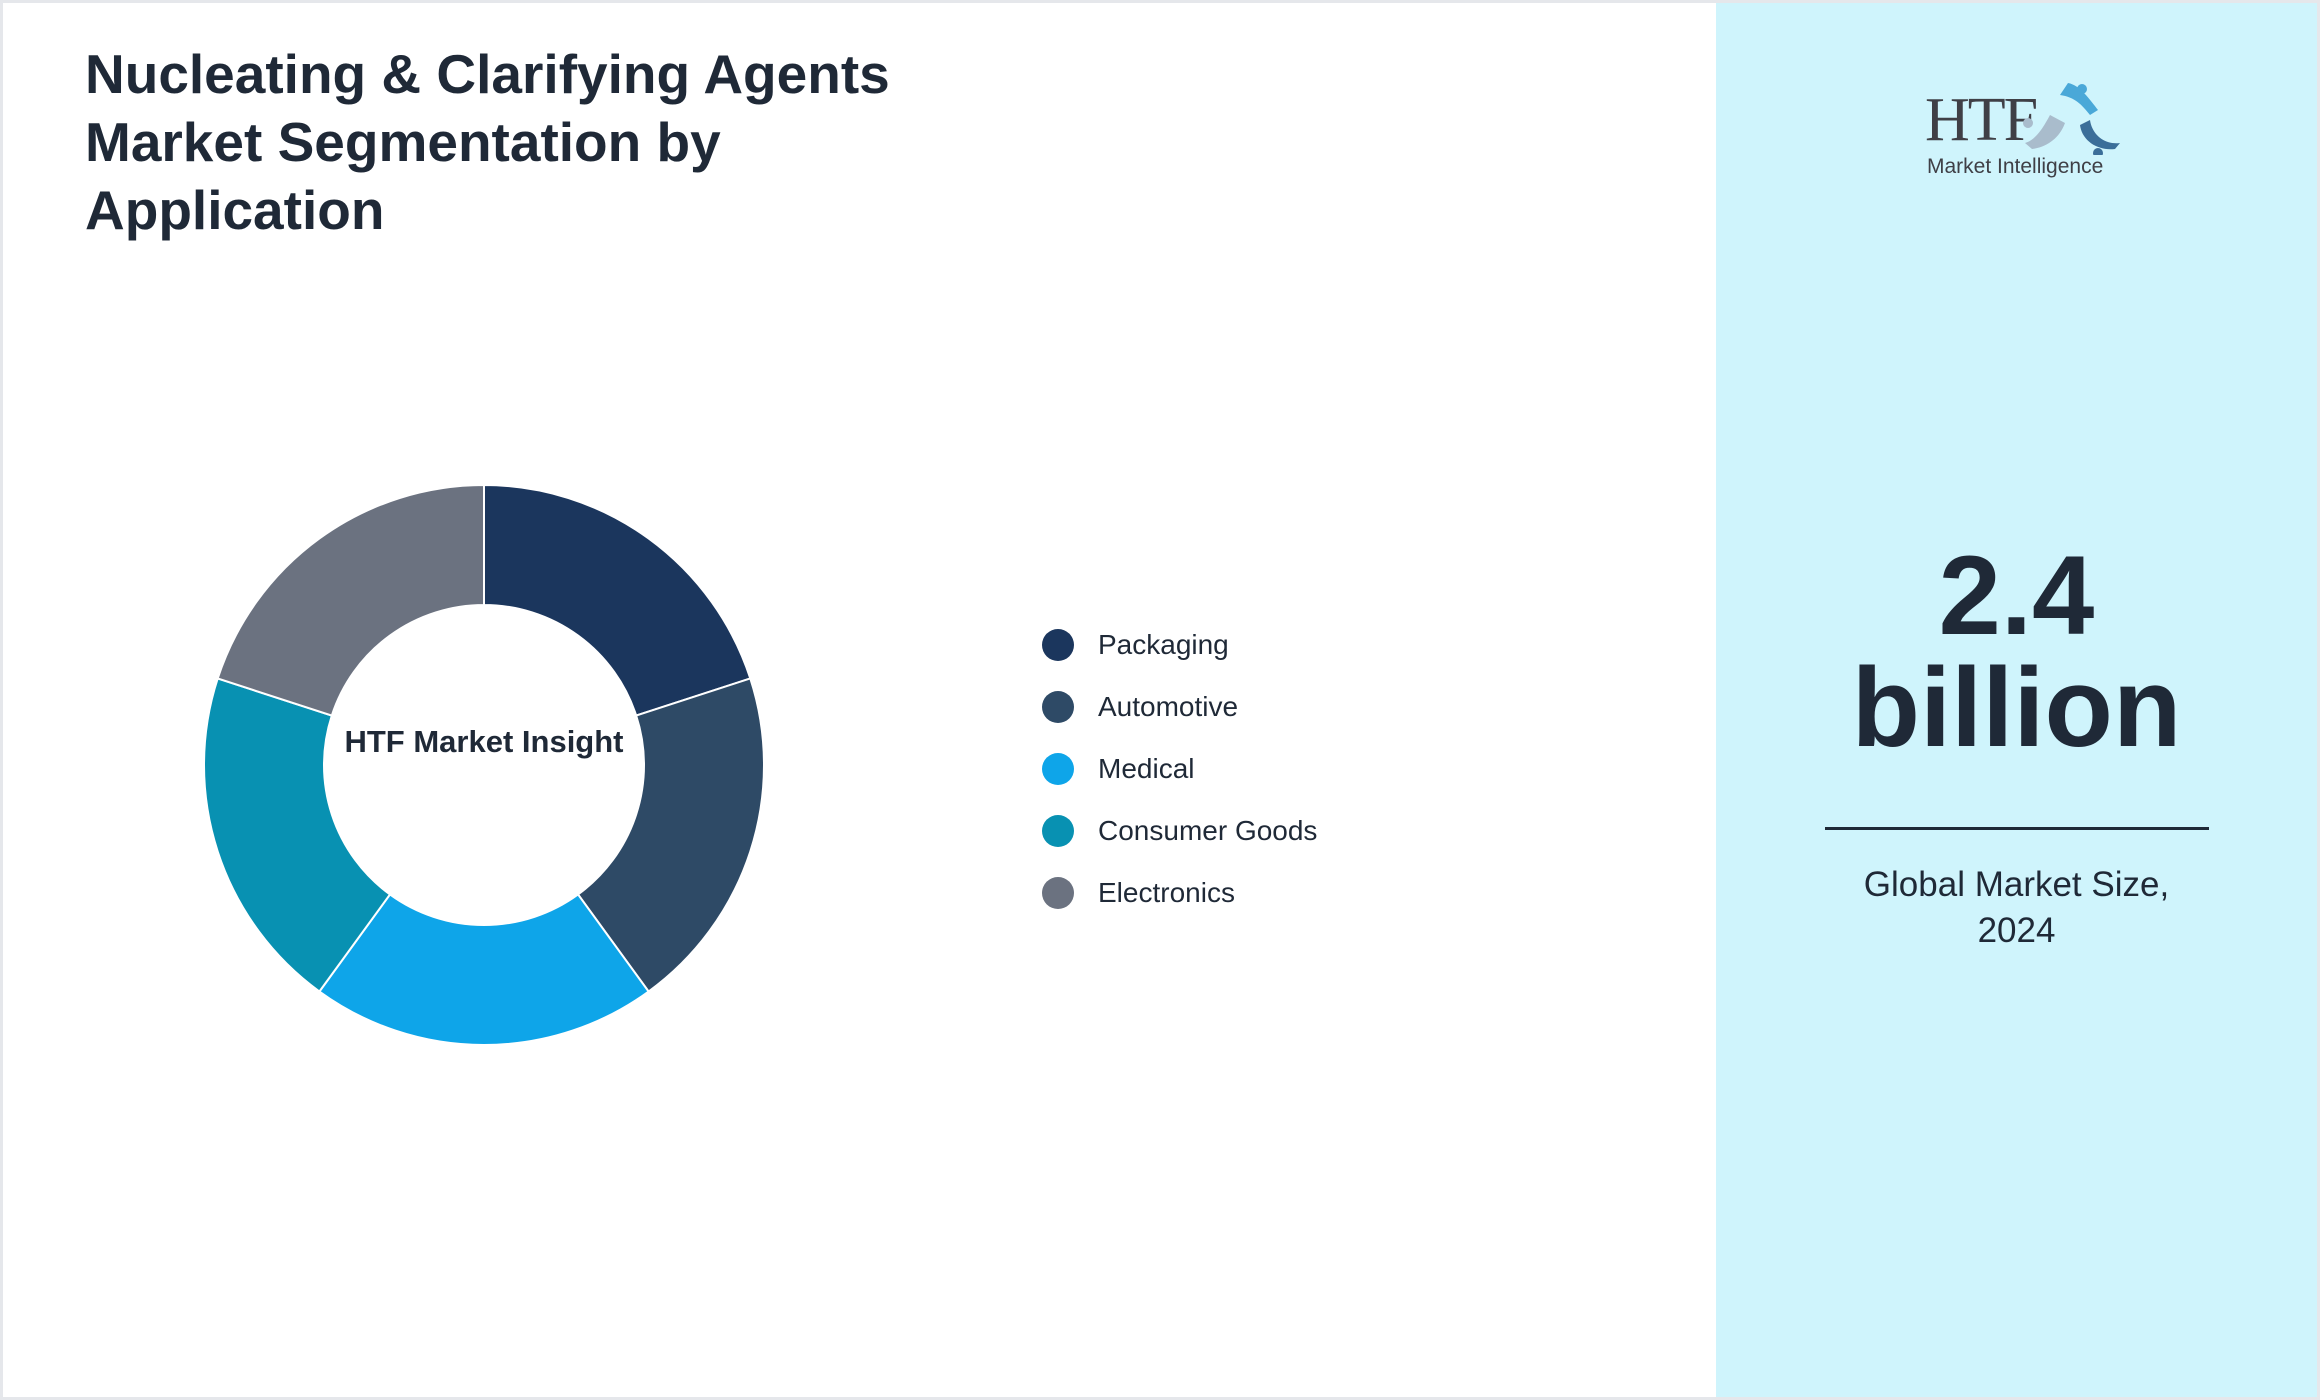 The height and width of the screenshot is (1400, 2320). What do you see at coordinates (1168, 706) in the screenshot?
I see `legend-label: Automotive` at bounding box center [1168, 706].